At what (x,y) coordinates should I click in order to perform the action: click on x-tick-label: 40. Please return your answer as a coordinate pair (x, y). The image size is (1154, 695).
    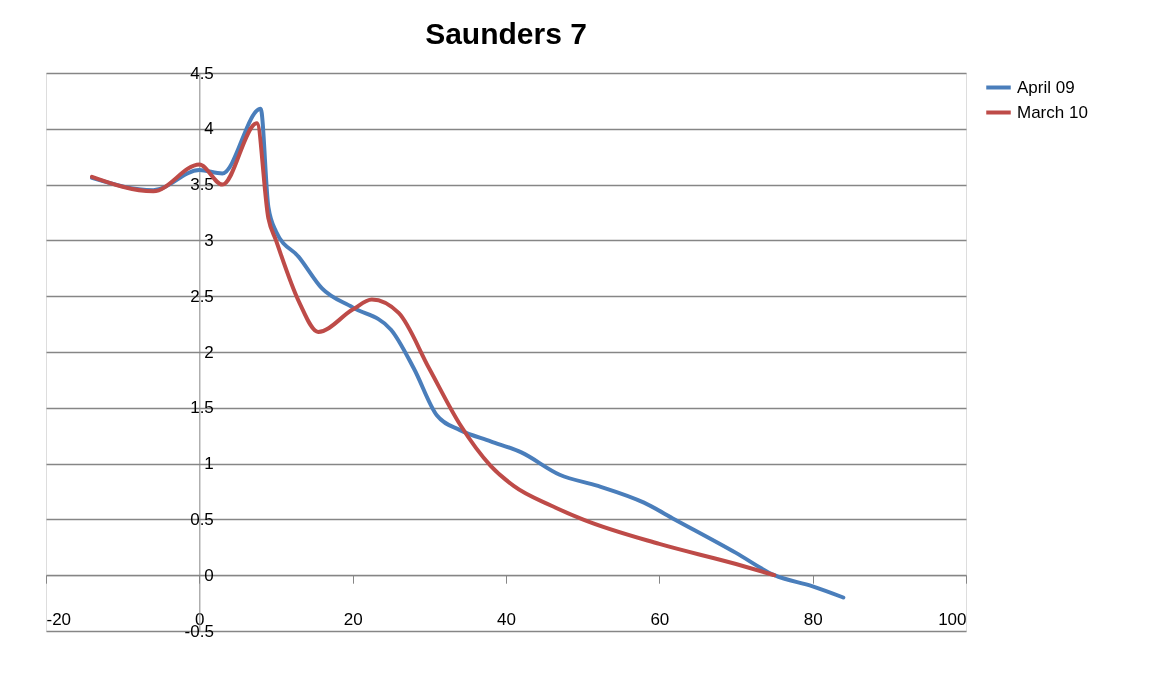
    Looking at the image, I should click on (506, 619).